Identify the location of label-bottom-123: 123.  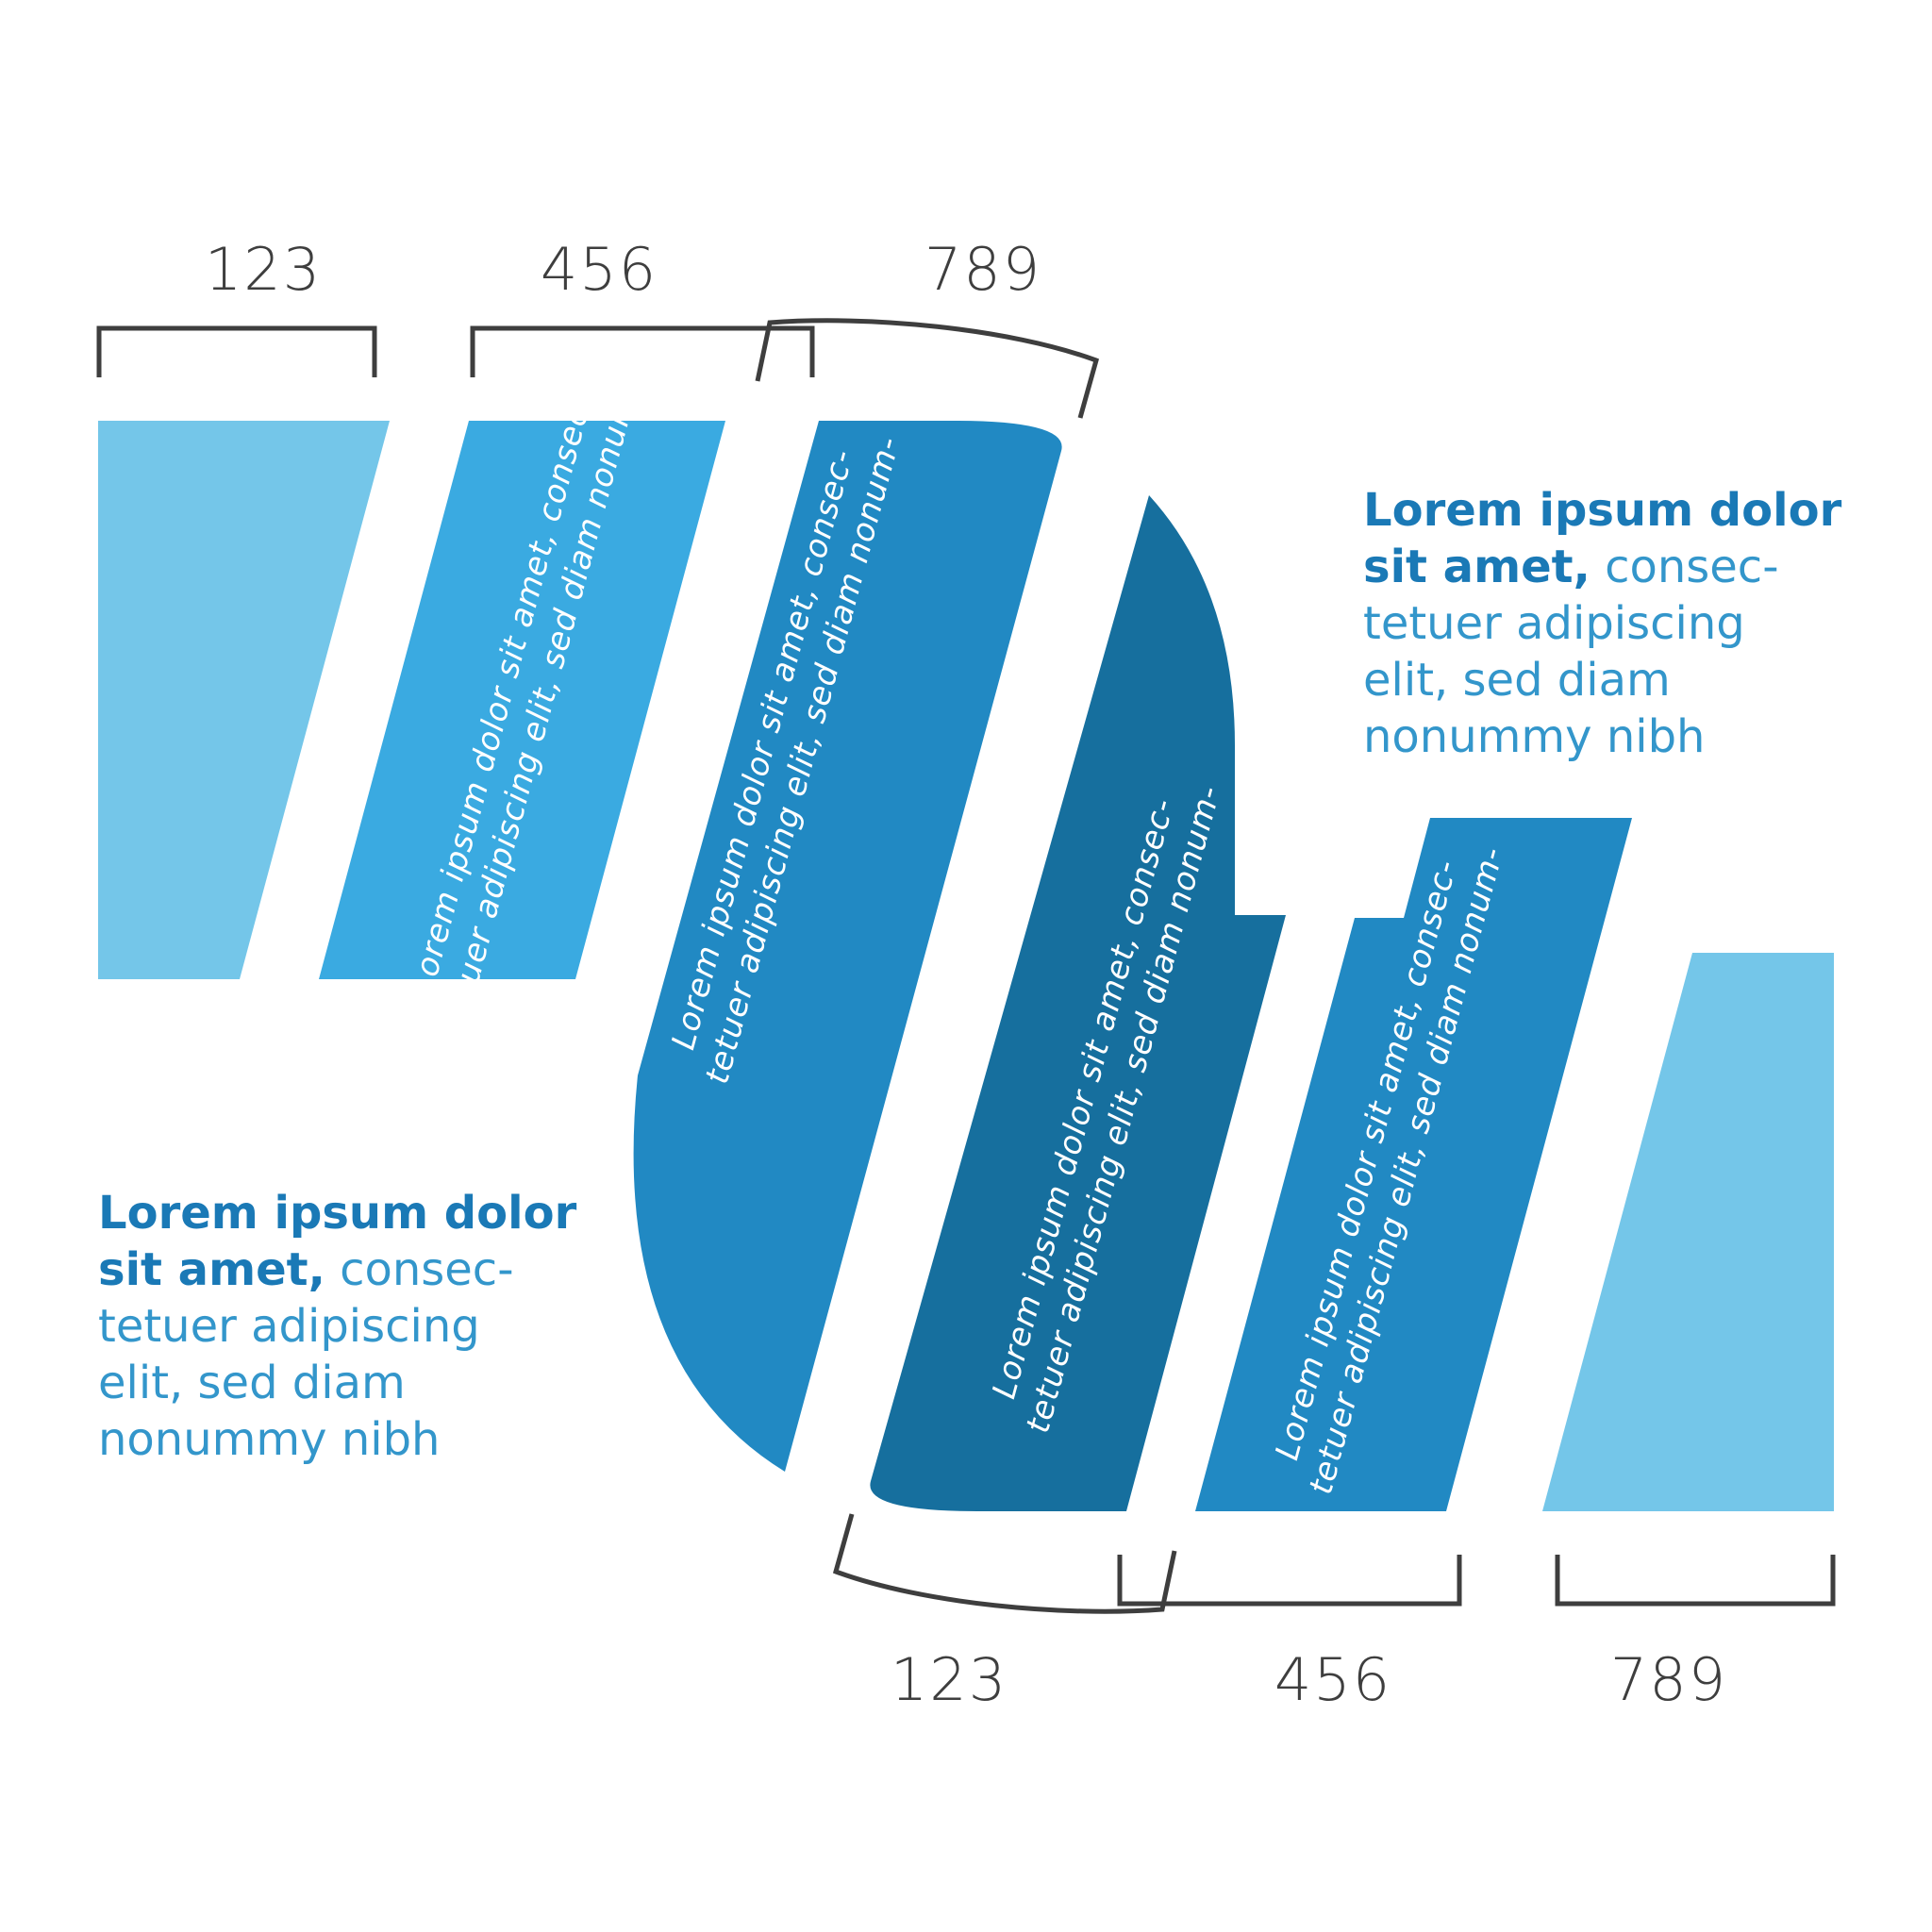
(949, 1679).